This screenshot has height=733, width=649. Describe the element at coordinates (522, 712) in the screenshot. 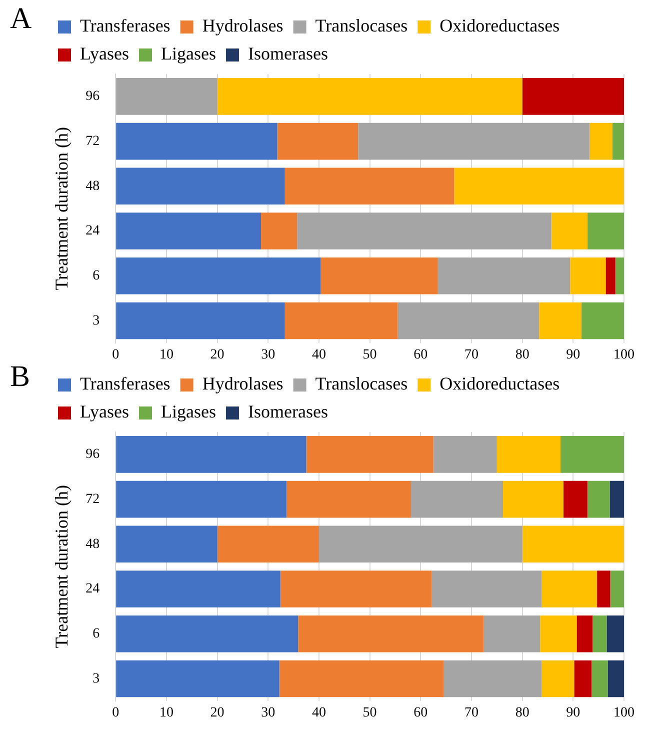

I see `x-tick-label: 80` at that location.